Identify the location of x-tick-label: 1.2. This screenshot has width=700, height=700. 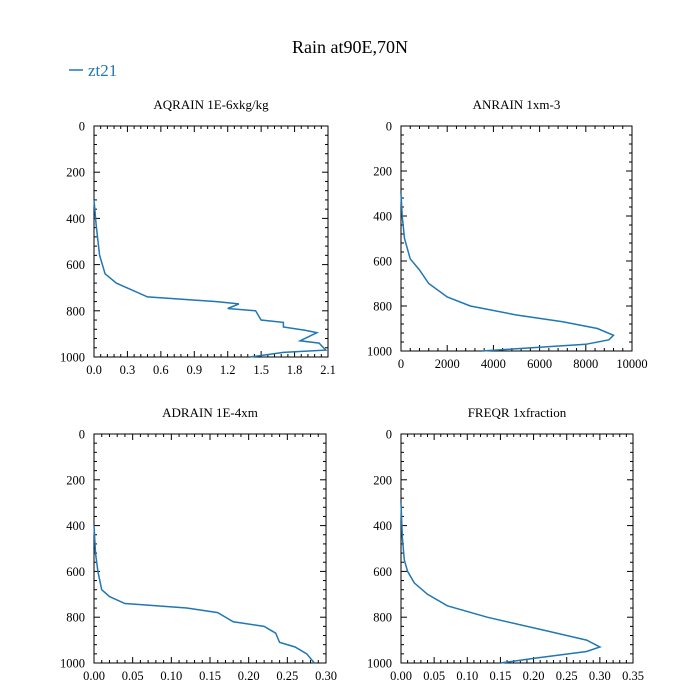
(228, 370).